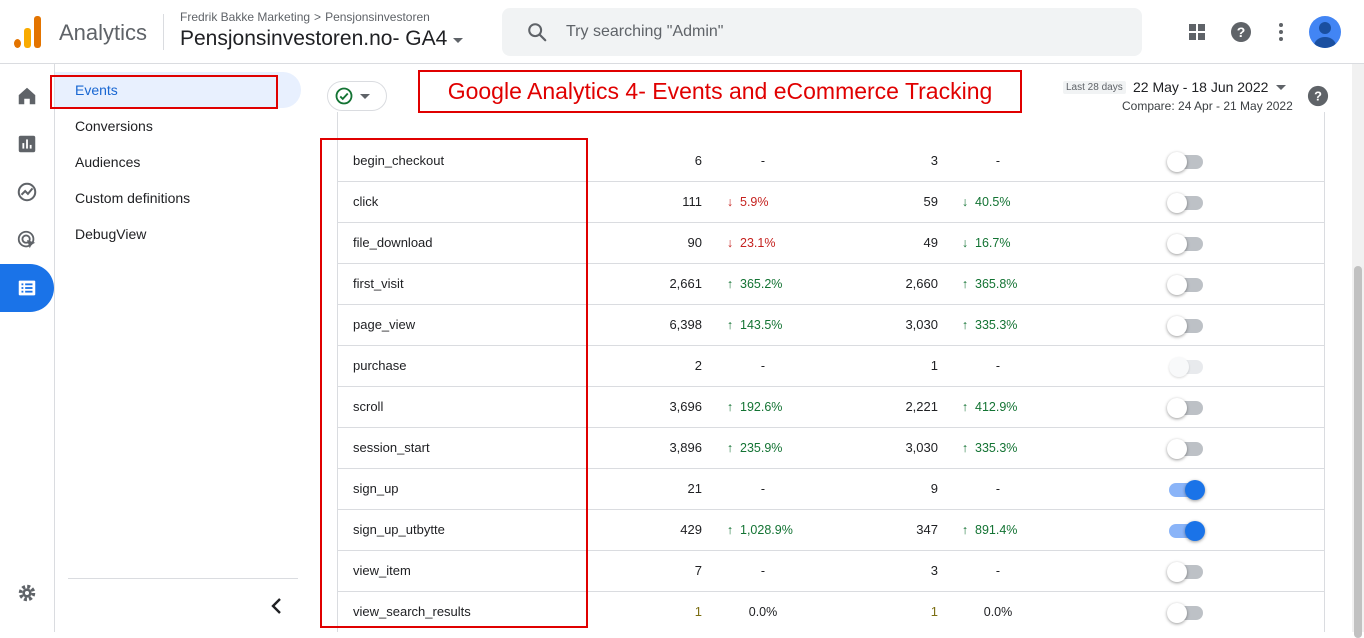  What do you see at coordinates (1197, 32) in the screenshot?
I see `apps-grid-icon` at bounding box center [1197, 32].